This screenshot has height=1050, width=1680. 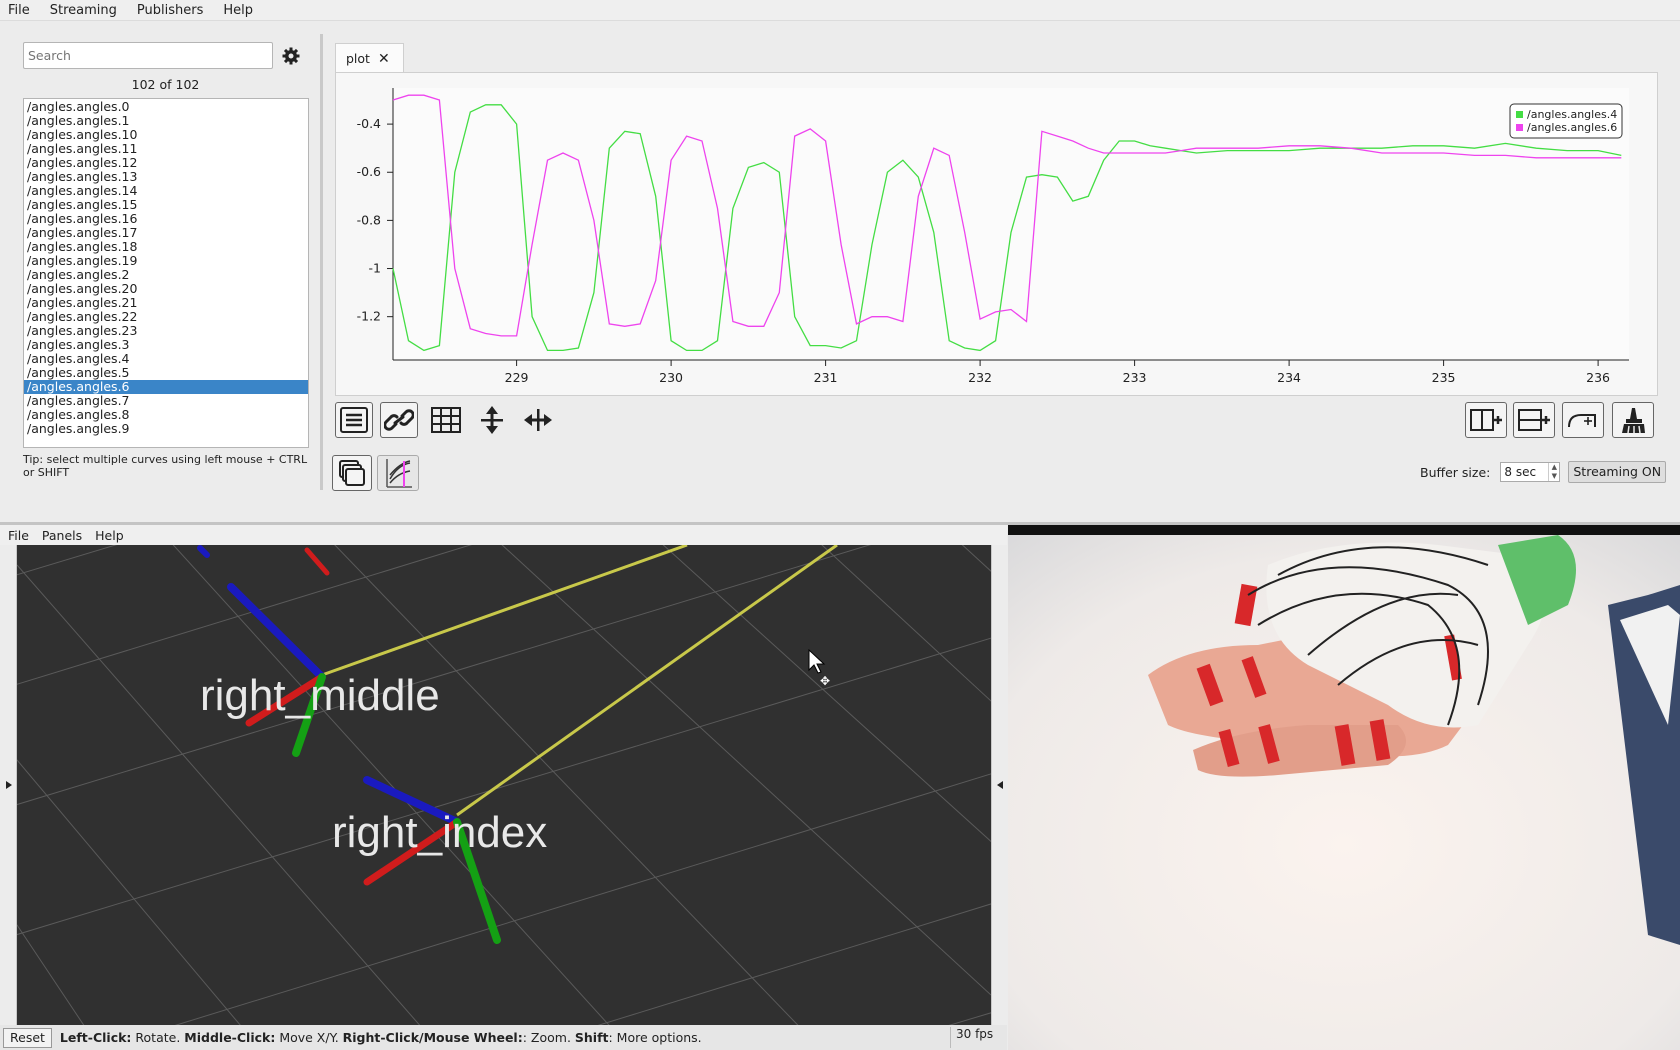 What do you see at coordinates (1534, 420) in the screenshot?
I see `split-vertical-icon` at bounding box center [1534, 420].